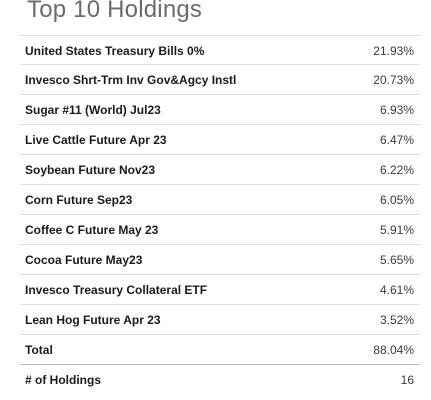 The image size is (431, 400). What do you see at coordinates (90, 170) in the screenshot?
I see `holding-name: Soybean Future Nov23` at bounding box center [90, 170].